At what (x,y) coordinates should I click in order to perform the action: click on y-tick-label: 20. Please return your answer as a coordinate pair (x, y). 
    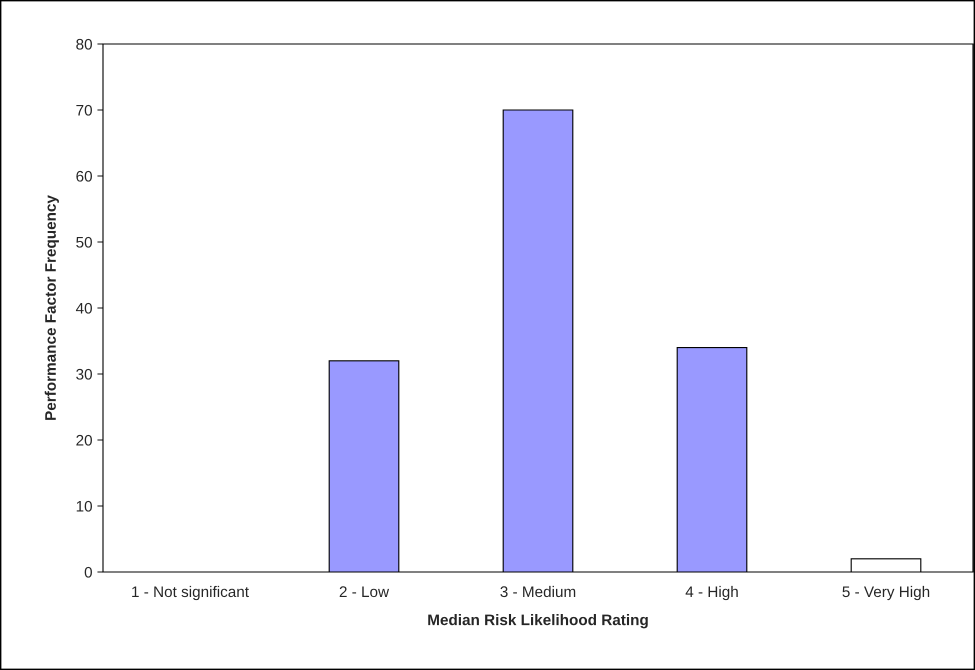
    Looking at the image, I should click on (84, 440).